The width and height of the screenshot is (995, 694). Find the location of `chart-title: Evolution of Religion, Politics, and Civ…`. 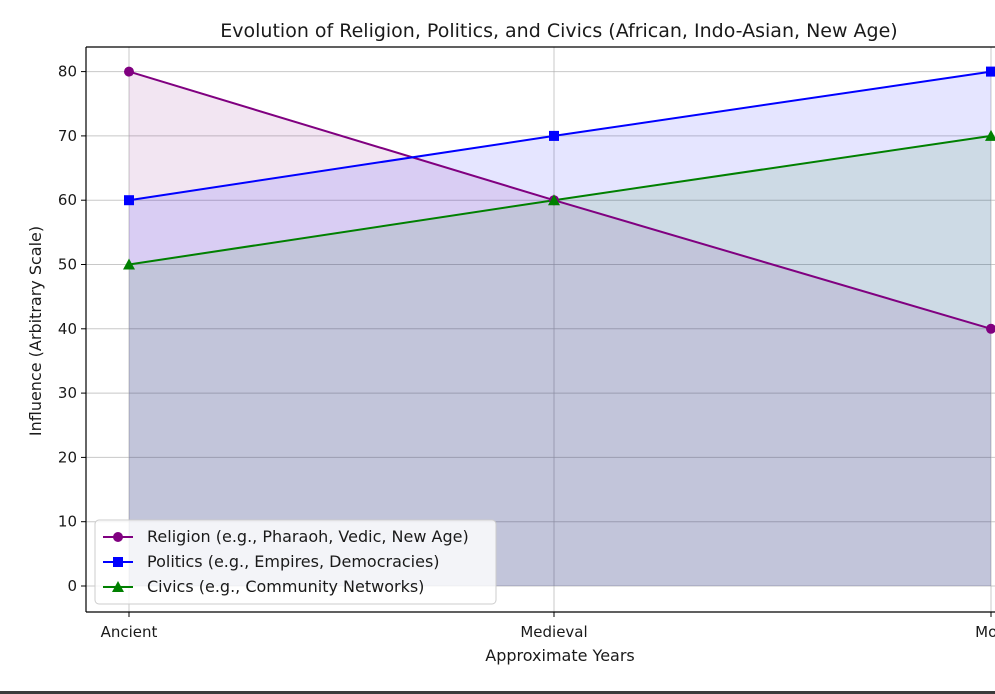

chart-title: Evolution of Religion, Politics, and Civ… is located at coordinates (558, 31).